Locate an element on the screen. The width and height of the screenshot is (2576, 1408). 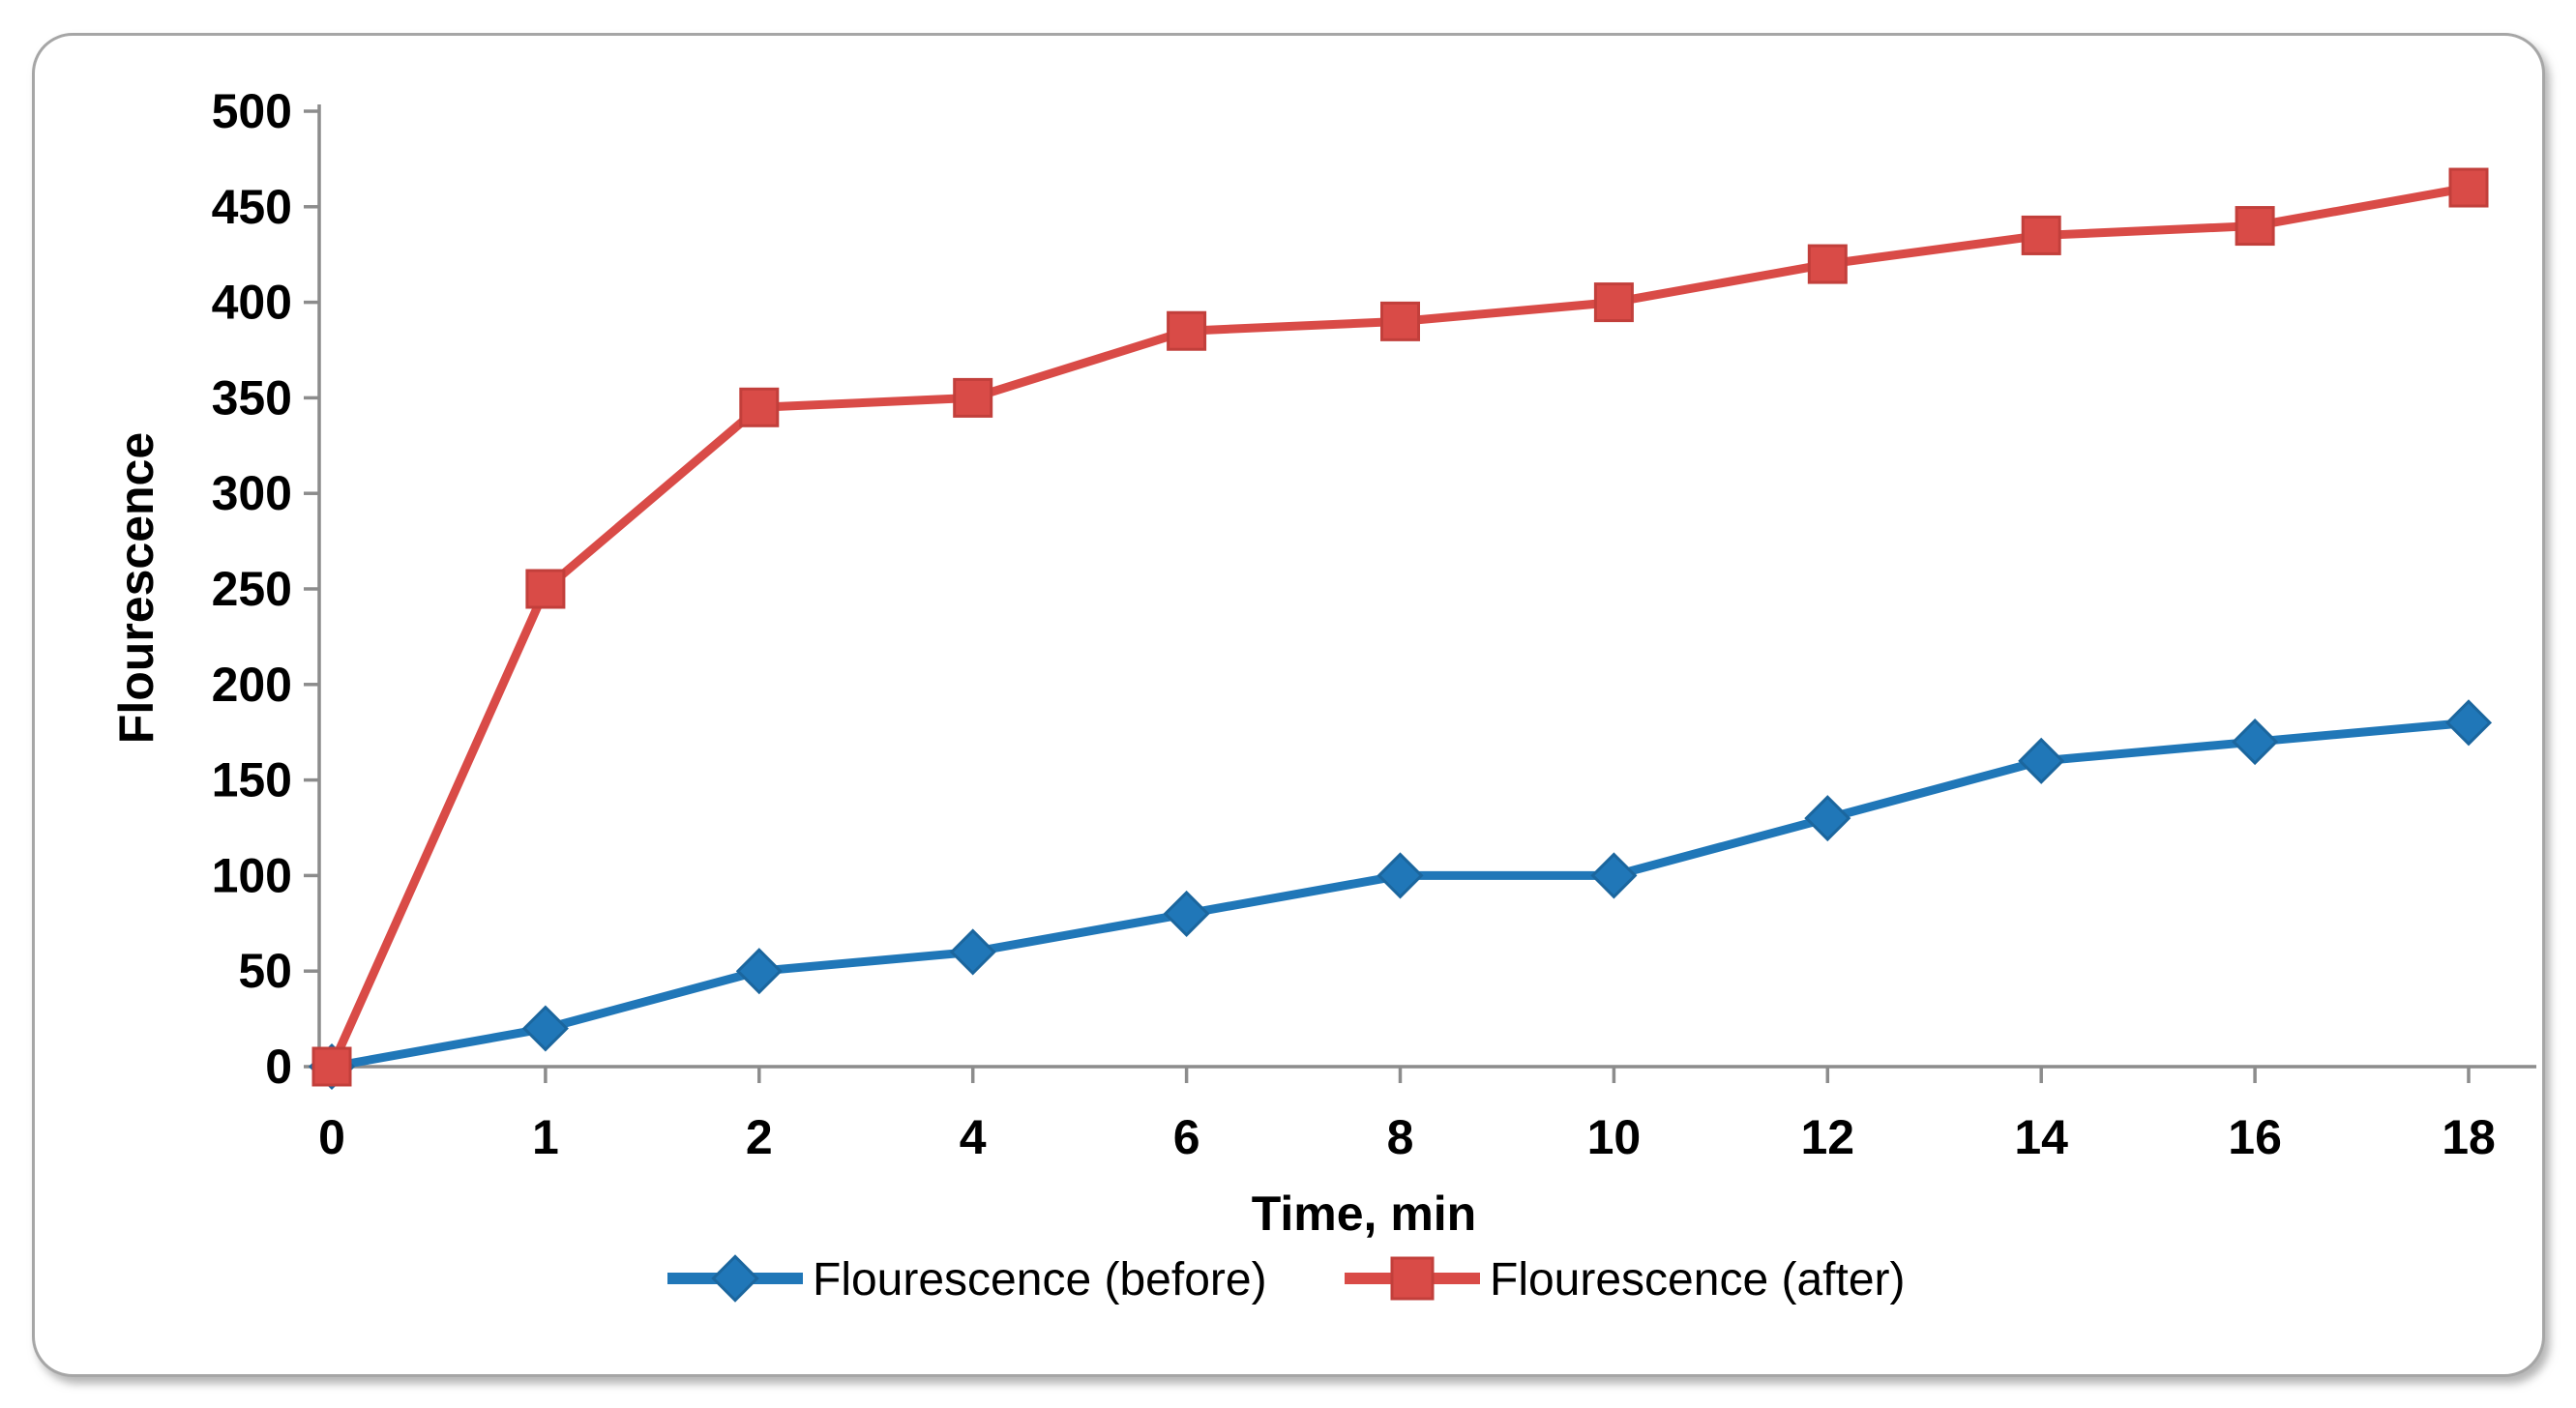
x-tick-label: 8 is located at coordinates (1400, 1137).